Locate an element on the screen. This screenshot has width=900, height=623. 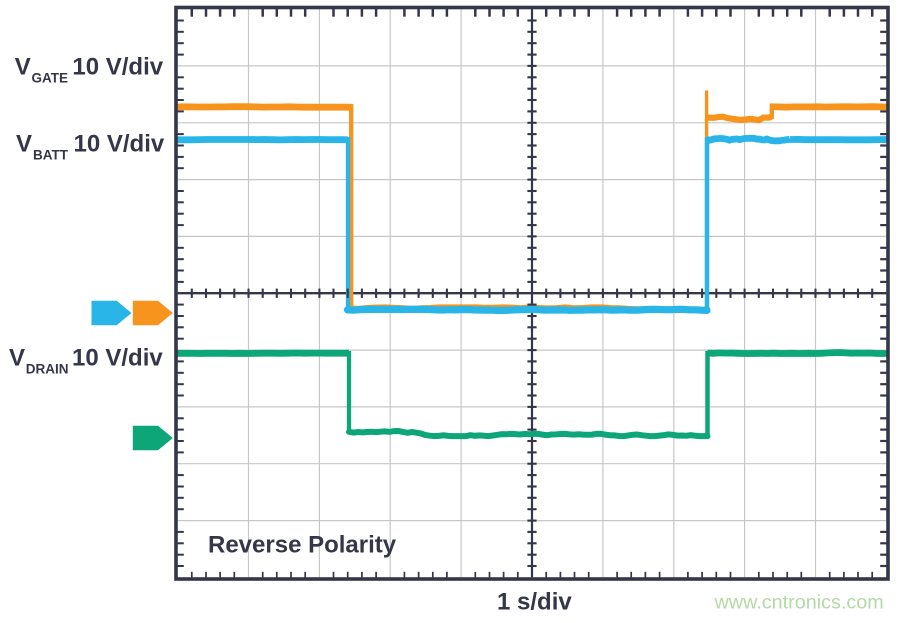
svg-text: GATE is located at coordinates (50, 78).